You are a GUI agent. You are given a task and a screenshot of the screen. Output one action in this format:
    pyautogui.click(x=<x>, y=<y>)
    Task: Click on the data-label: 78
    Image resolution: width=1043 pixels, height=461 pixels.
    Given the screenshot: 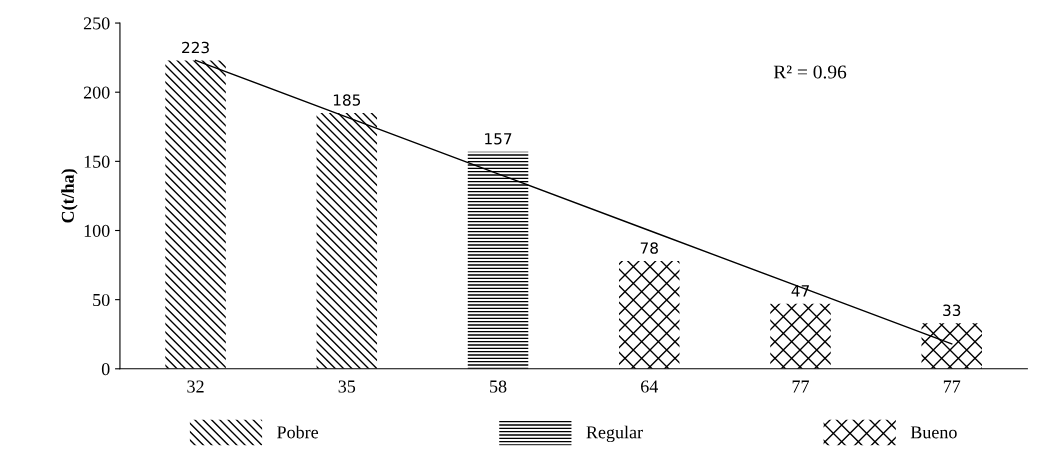 What is the action you would take?
    pyautogui.click(x=649, y=248)
    